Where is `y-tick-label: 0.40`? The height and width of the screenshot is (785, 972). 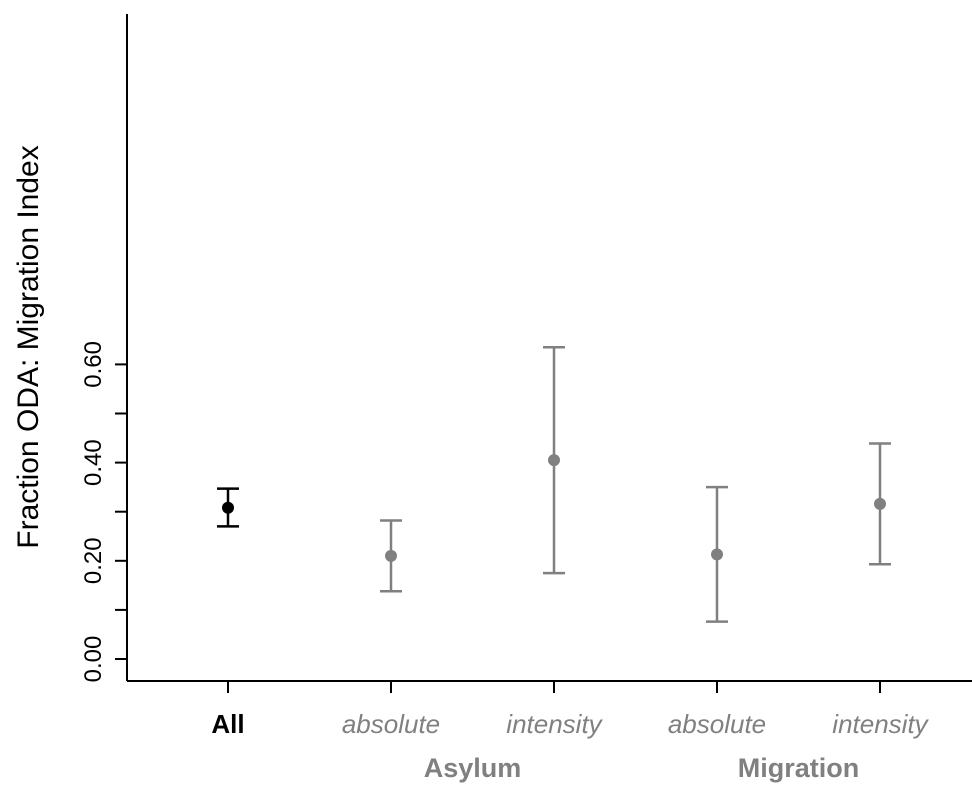 y-tick-label: 0.40 is located at coordinates (93, 462).